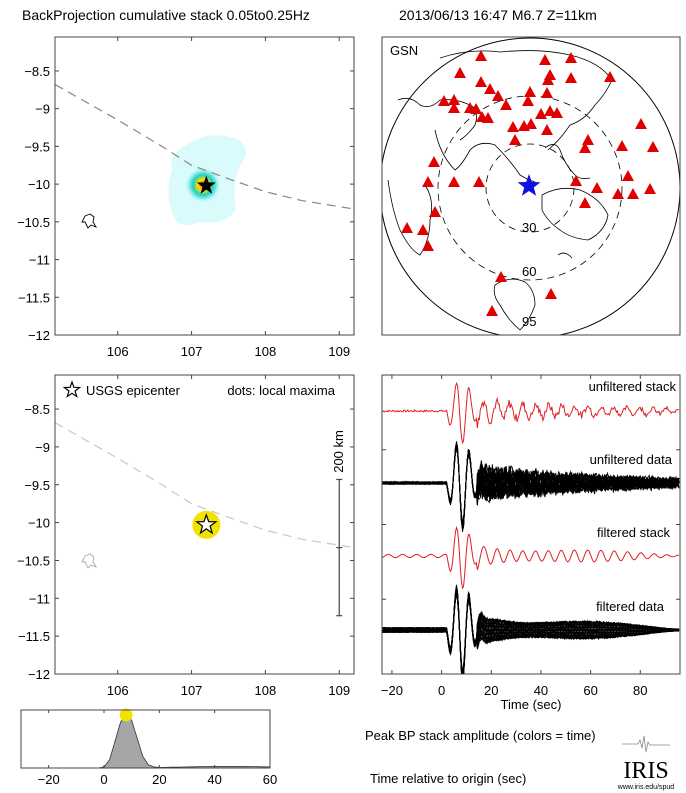 Image resolution: width=686 pixels, height=793 pixels. What do you see at coordinates (118, 690) in the screenshot?
I see `x-tick-label: 106` at bounding box center [118, 690].